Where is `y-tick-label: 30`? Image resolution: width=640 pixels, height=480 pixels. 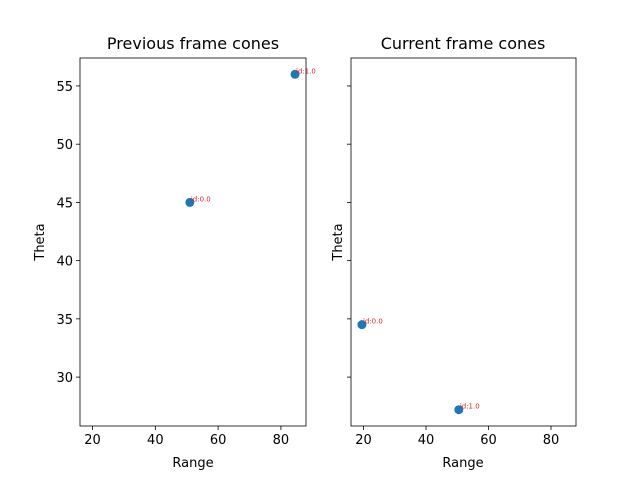 y-tick-label: 30 is located at coordinates (64, 378).